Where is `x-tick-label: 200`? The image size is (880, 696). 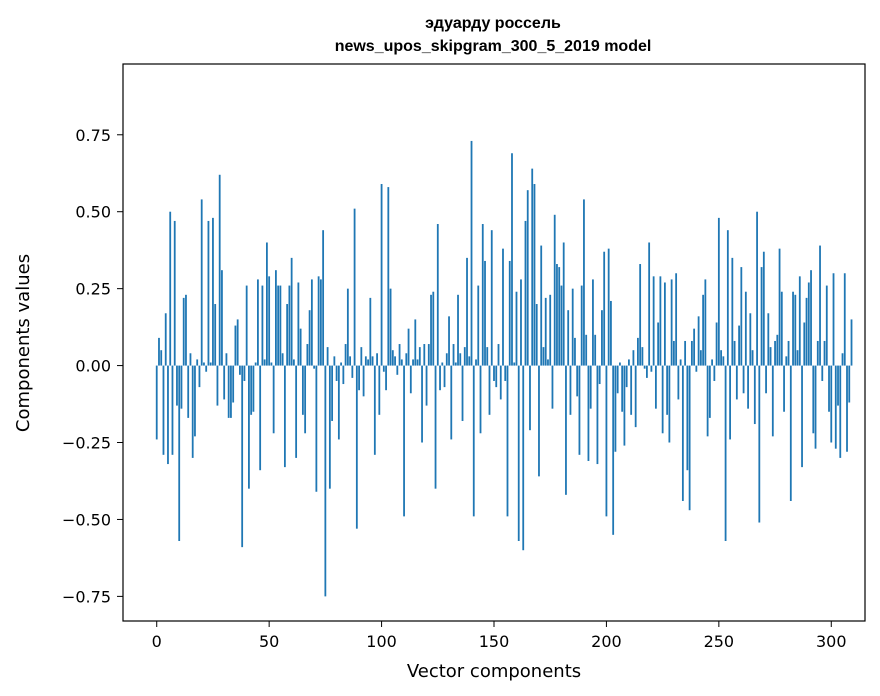
x-tick-label: 200 is located at coordinates (606, 641).